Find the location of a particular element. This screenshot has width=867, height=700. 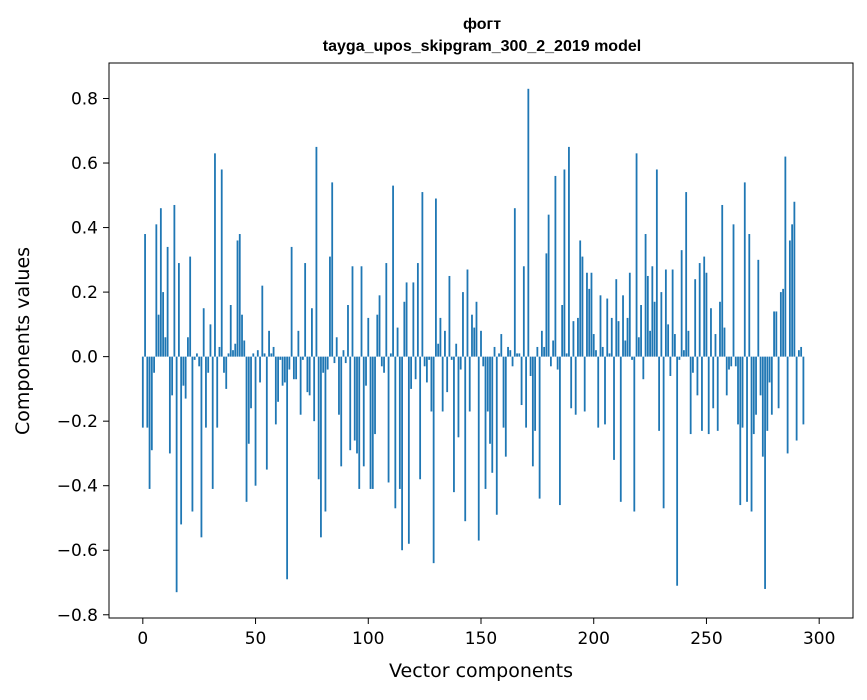

chart-title-line2: tayga_upos_skipgram_300_2_2019 model is located at coordinates (482, 46).